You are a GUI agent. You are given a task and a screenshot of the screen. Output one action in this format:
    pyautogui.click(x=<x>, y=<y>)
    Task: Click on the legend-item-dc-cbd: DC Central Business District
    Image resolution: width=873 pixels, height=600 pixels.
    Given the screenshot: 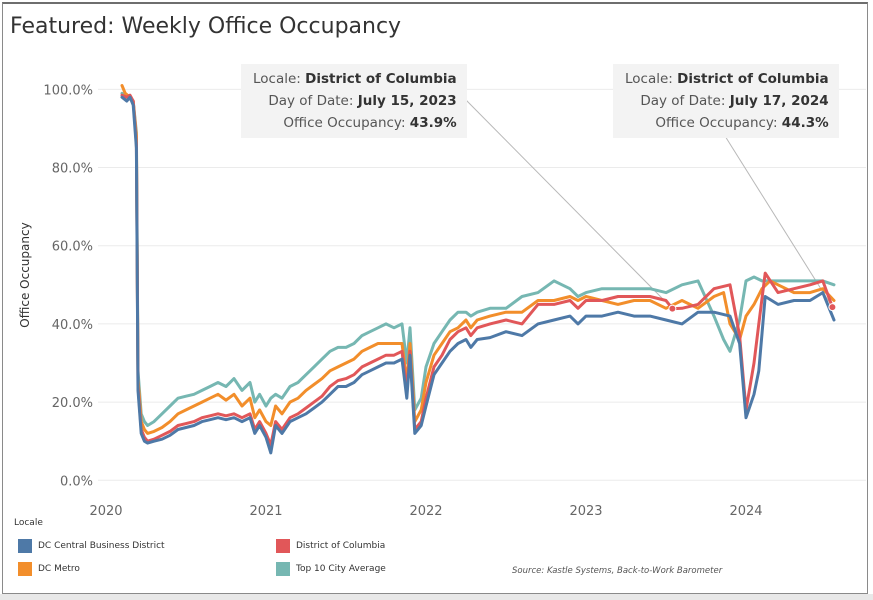 What is the action you would take?
    pyautogui.click(x=91, y=546)
    